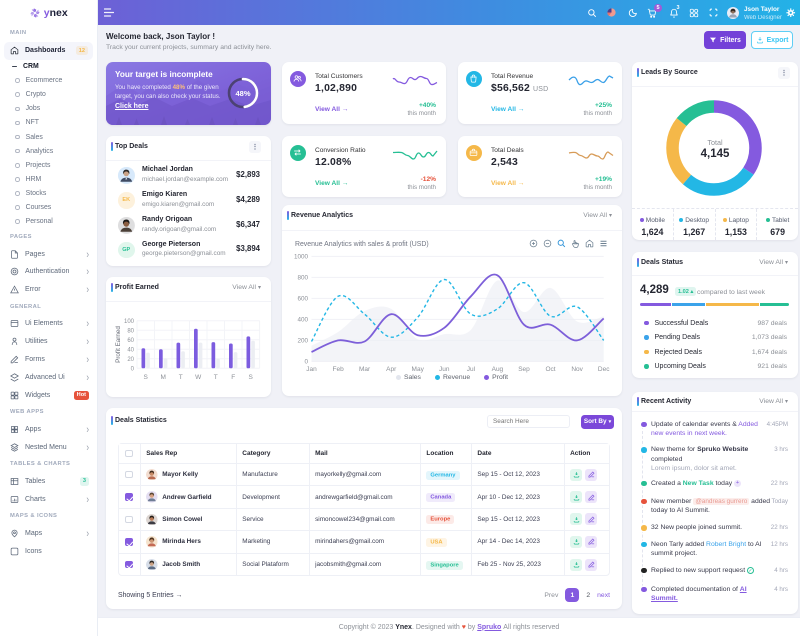 This screenshot has height=636, width=800. I want to click on svg-text: Aug, so click(498, 369).